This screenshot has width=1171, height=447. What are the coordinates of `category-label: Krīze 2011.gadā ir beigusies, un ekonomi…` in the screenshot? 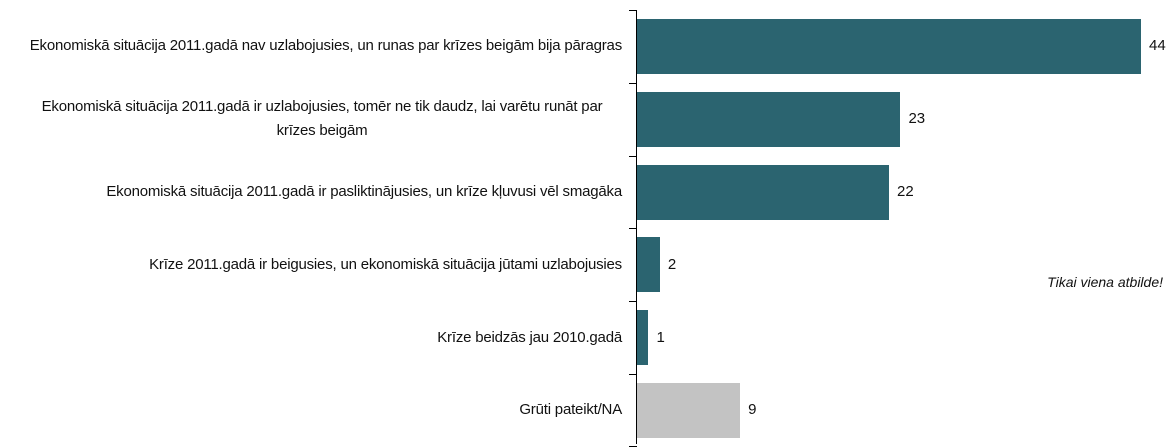 It's located at (385, 264).